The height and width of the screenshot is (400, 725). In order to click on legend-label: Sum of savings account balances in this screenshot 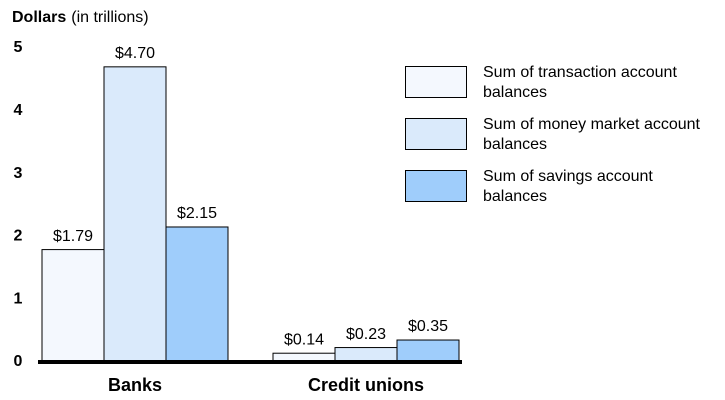, I will do `click(568, 186)`.